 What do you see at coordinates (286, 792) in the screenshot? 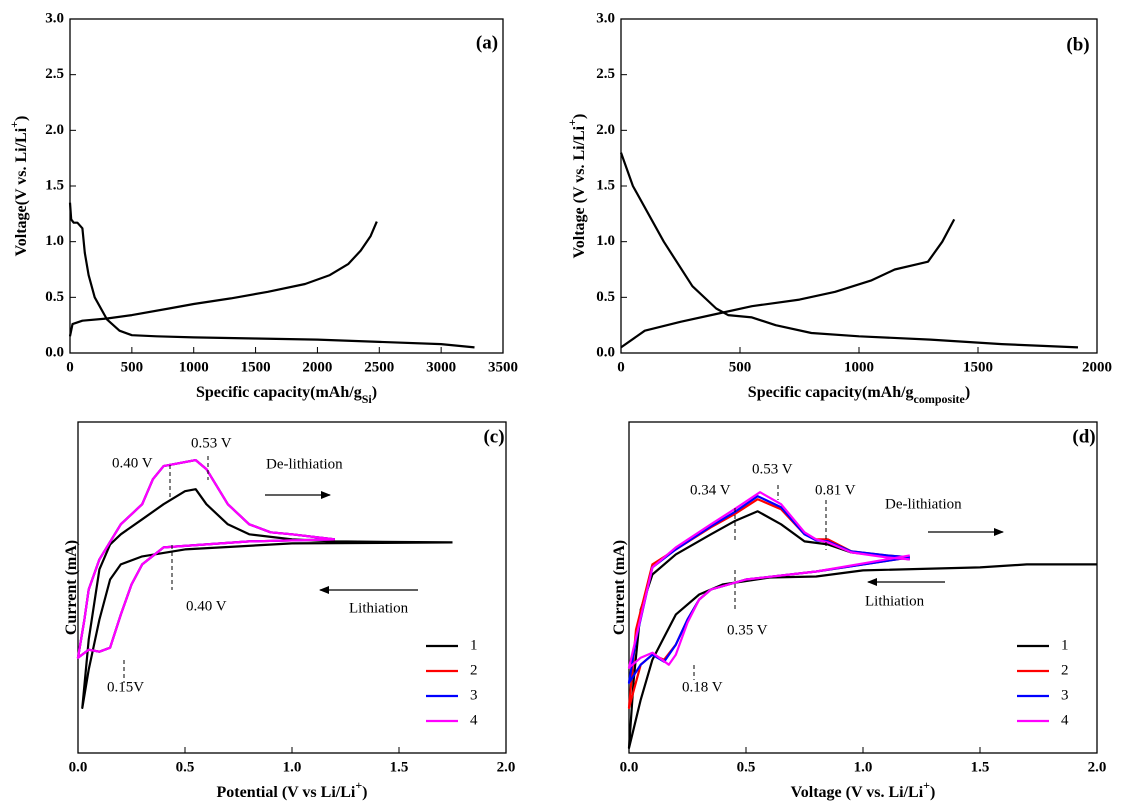
I see `axis-label-text: Potential (V vs Li/Li` at bounding box center [286, 792].